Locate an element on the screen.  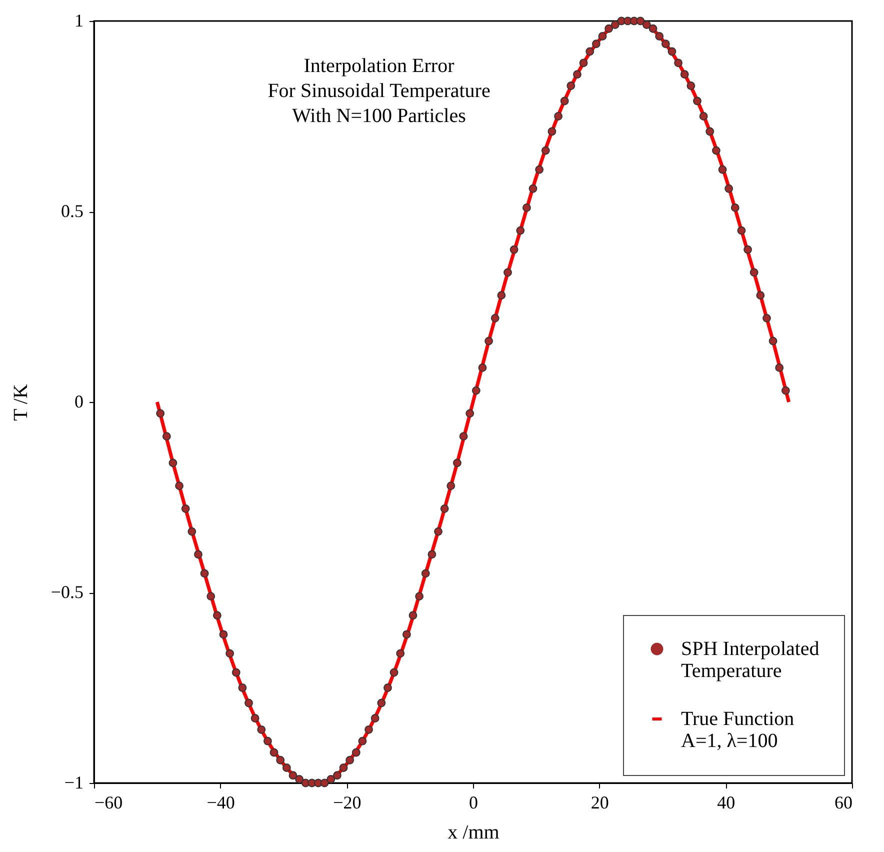
x-tick-label: 20 is located at coordinates (599, 802).